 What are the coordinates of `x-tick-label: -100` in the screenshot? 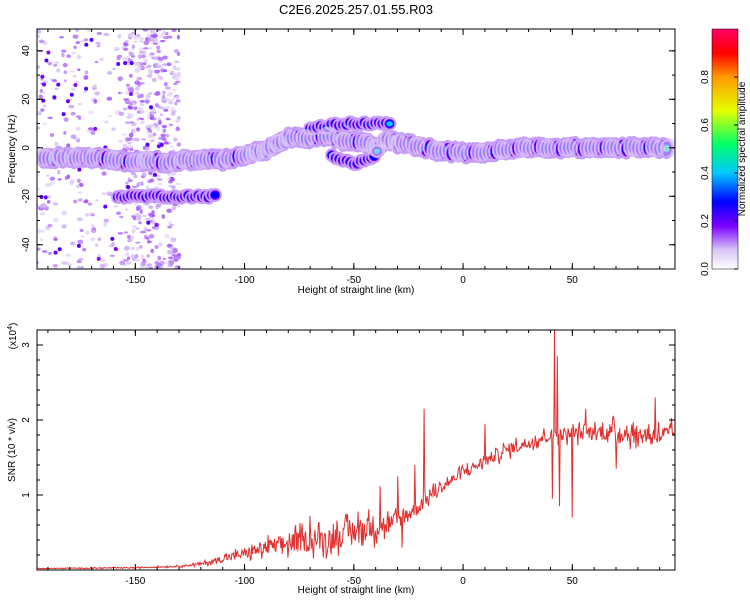 It's located at (245, 581).